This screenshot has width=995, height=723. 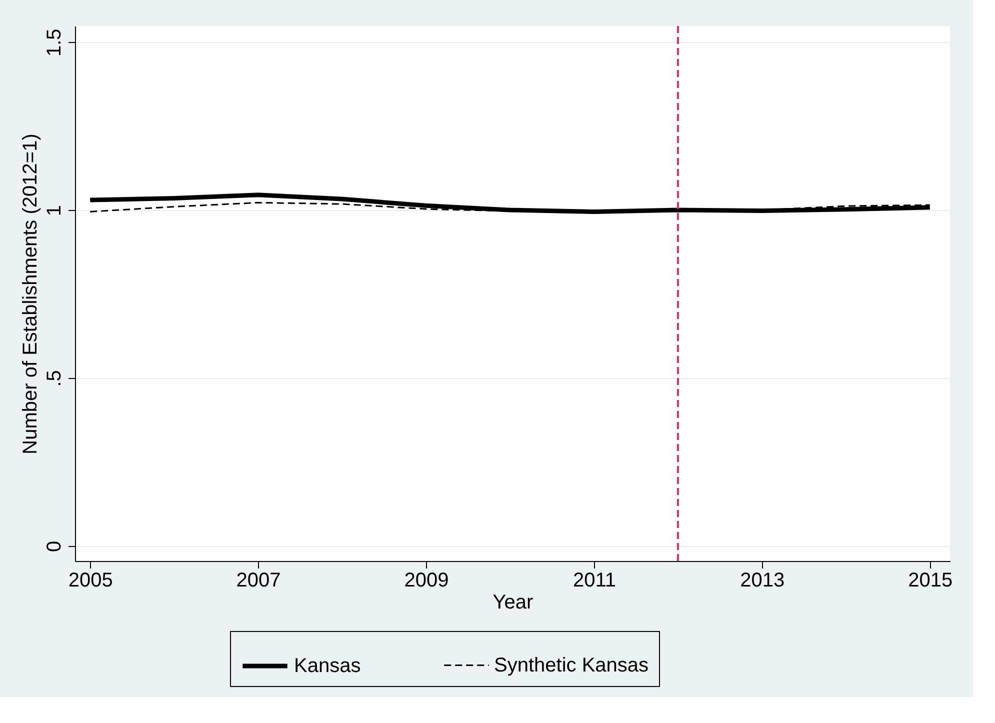 I want to click on legend-label: Synthetic Kansas, so click(x=571, y=665).